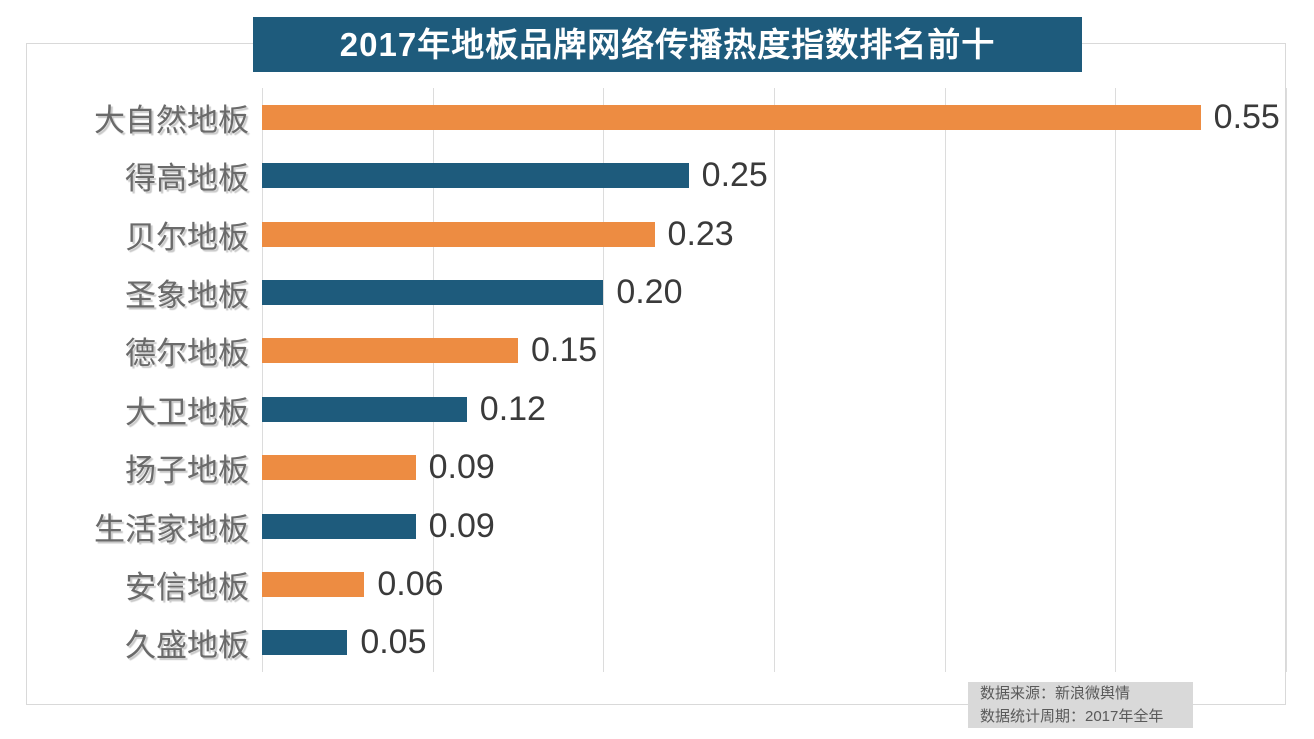 Image resolution: width=1314 pixels, height=739 pixels. What do you see at coordinates (410, 583) in the screenshot?
I see `value-label: 0.06` at bounding box center [410, 583].